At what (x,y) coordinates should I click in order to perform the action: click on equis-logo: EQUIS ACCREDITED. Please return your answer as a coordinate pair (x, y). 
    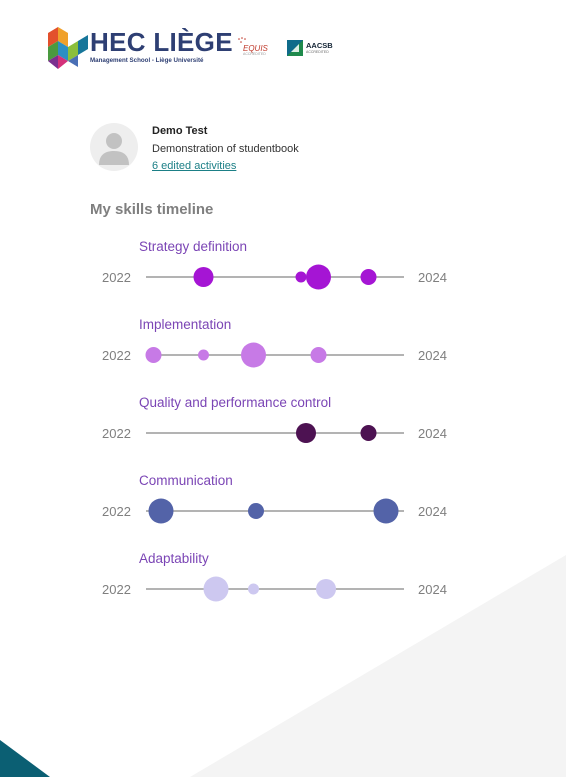
    Looking at the image, I should click on (255, 47).